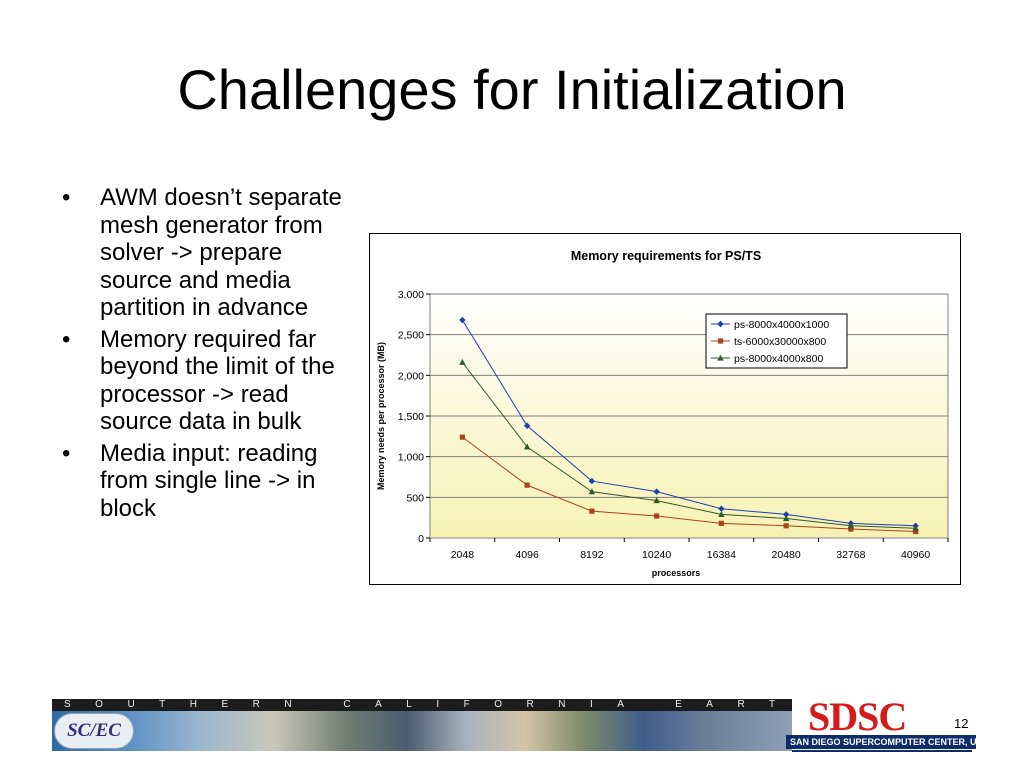  Describe the element at coordinates (421, 539) in the screenshot. I see `y-tick-label: 0` at that location.